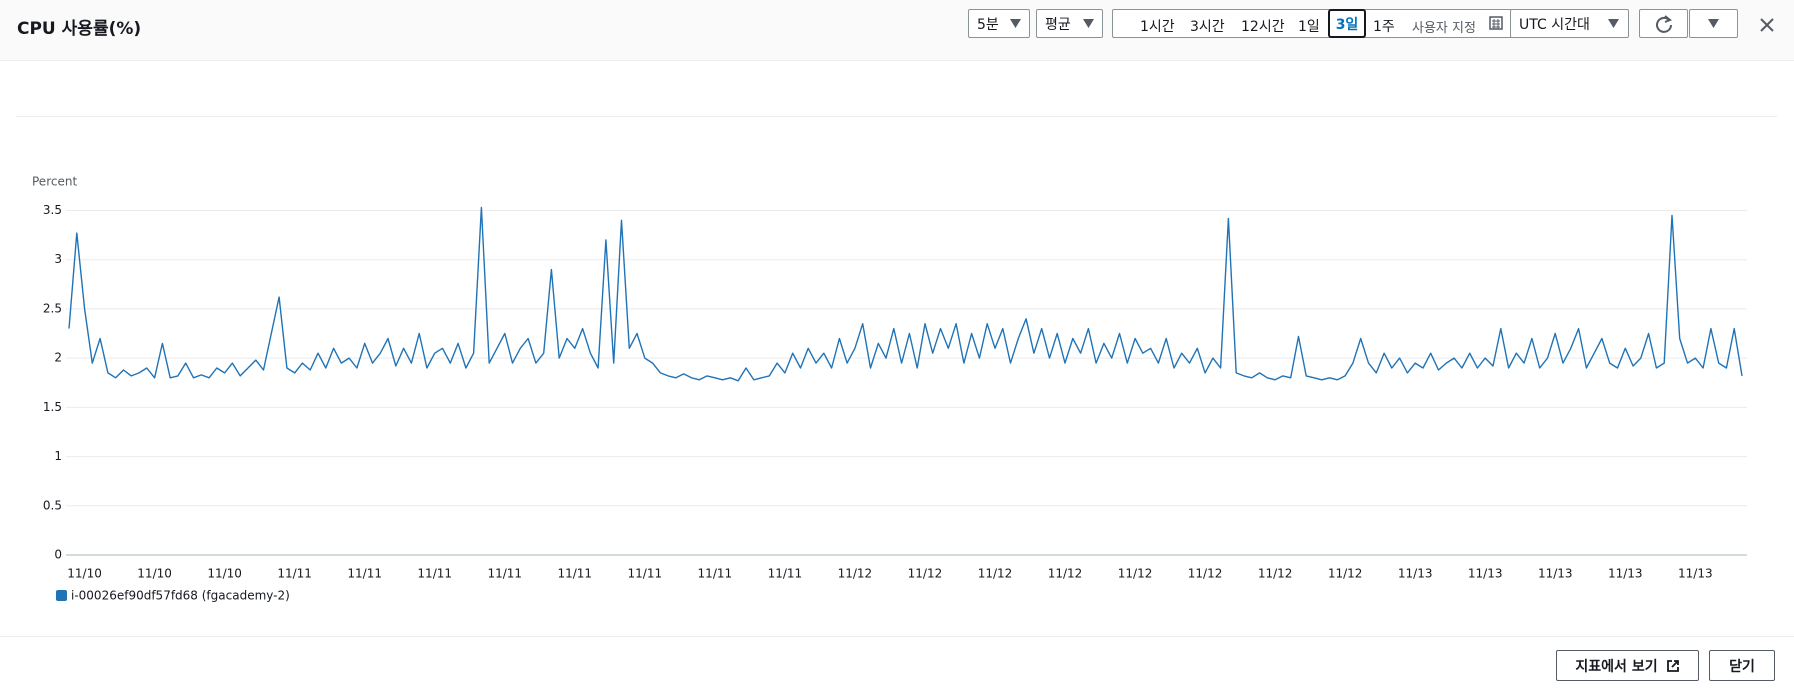 Image resolution: width=1794 pixels, height=691 pixels. What do you see at coordinates (1444, 28) in the screenshot?
I see `custom-range: 사용자 지정` at bounding box center [1444, 28].